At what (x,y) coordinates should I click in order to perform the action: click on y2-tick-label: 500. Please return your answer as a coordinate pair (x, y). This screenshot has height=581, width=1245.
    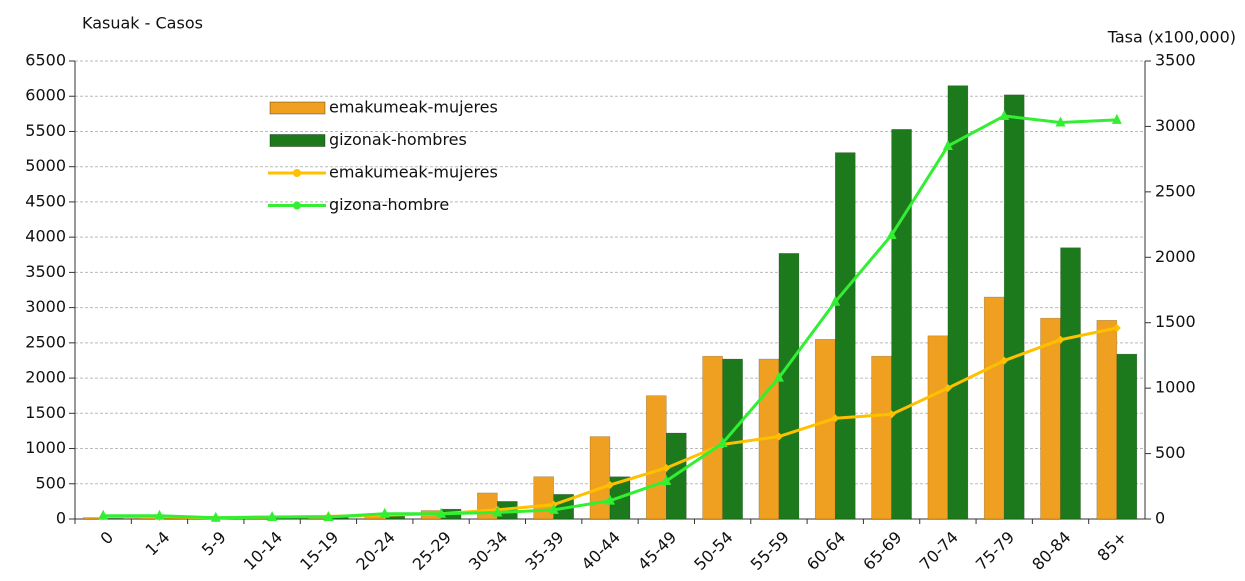
    Looking at the image, I should click on (1170, 452).